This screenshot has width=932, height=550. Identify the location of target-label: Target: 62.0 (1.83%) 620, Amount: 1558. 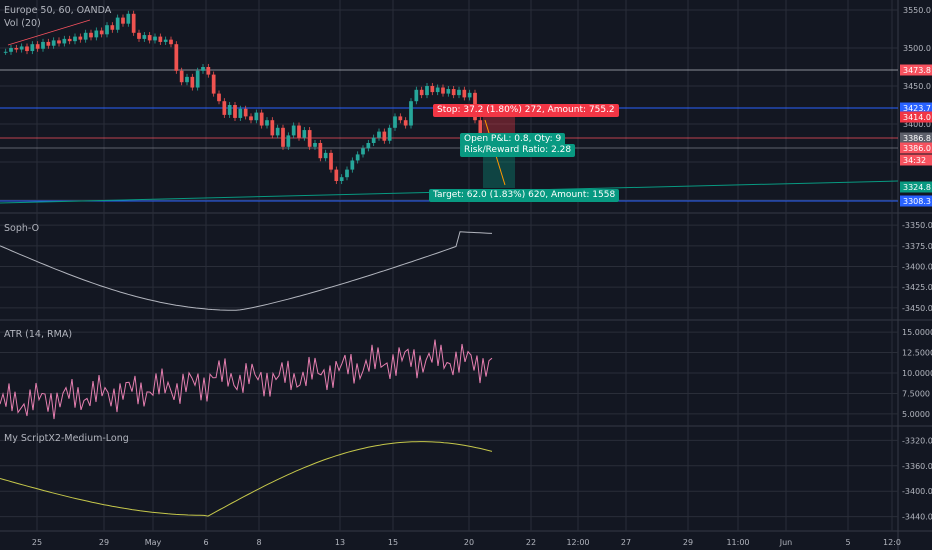
(524, 195).